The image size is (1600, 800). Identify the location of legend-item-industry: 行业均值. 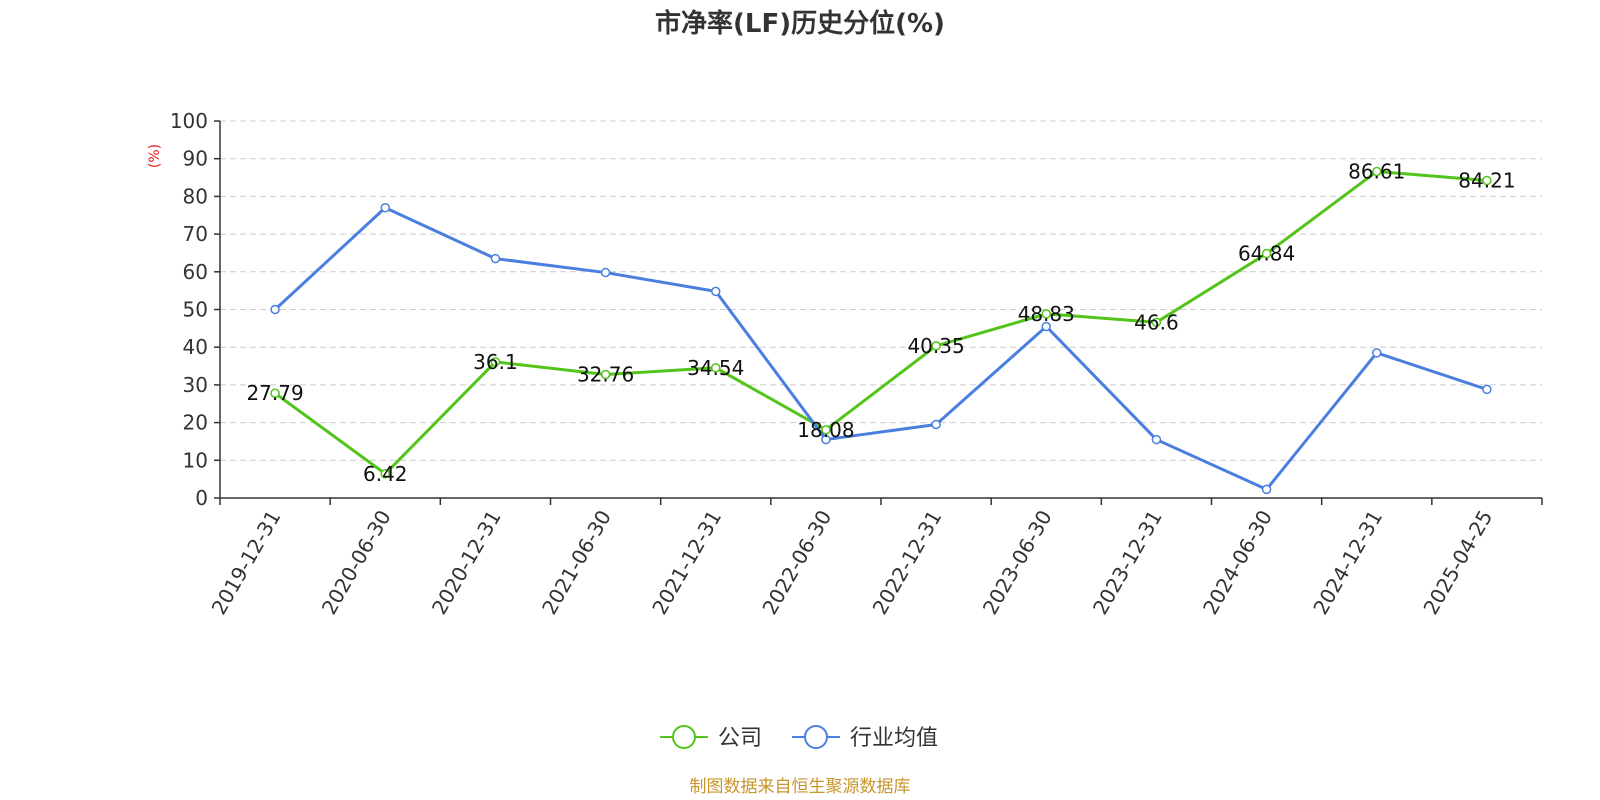
(865, 738).